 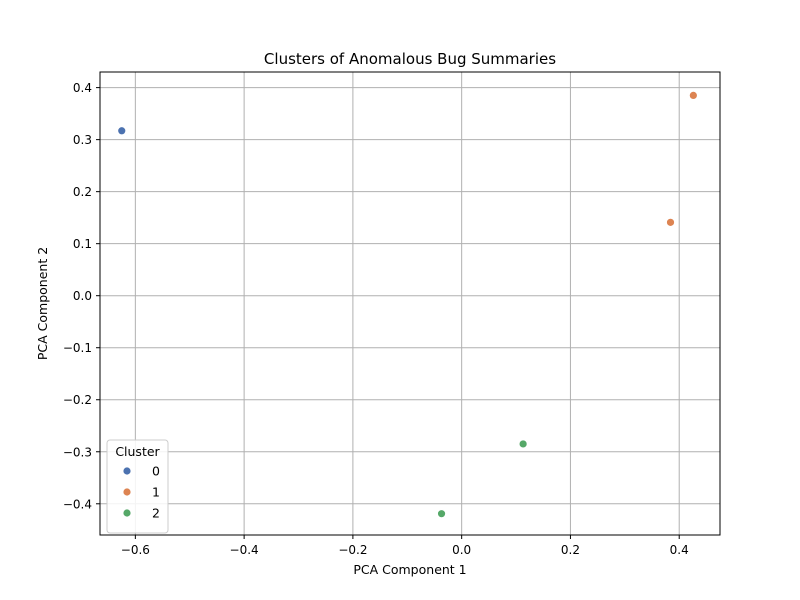 I want to click on y-tick-label: −0.3, so click(x=77, y=452).